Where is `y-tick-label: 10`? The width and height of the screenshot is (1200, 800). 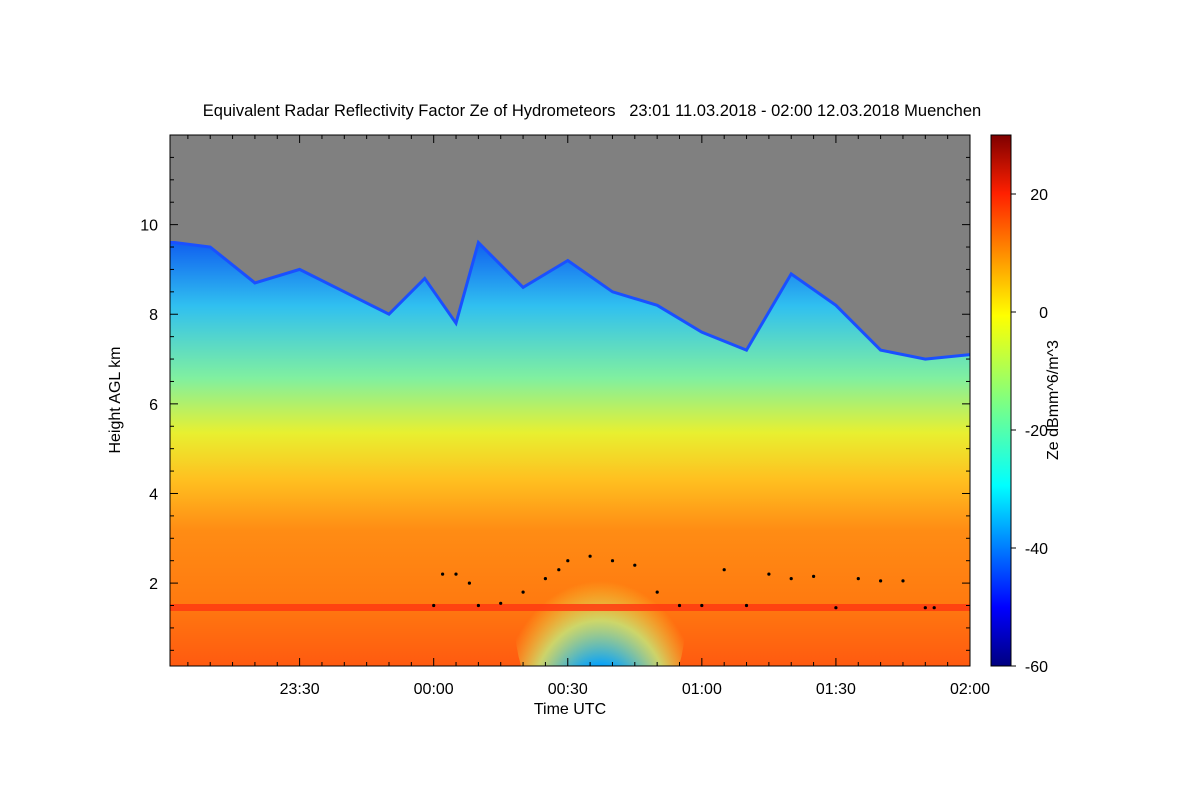
y-tick-label: 10 is located at coordinates (149, 226).